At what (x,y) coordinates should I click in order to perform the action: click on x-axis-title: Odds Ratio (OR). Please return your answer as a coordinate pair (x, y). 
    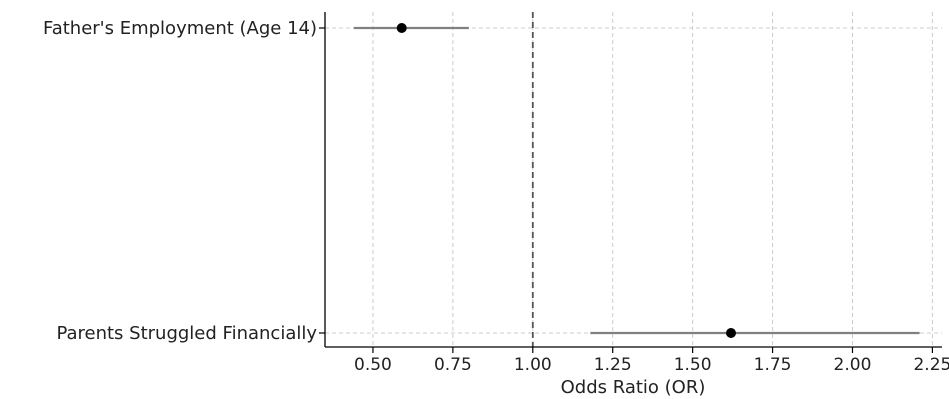
    Looking at the image, I should click on (633, 387).